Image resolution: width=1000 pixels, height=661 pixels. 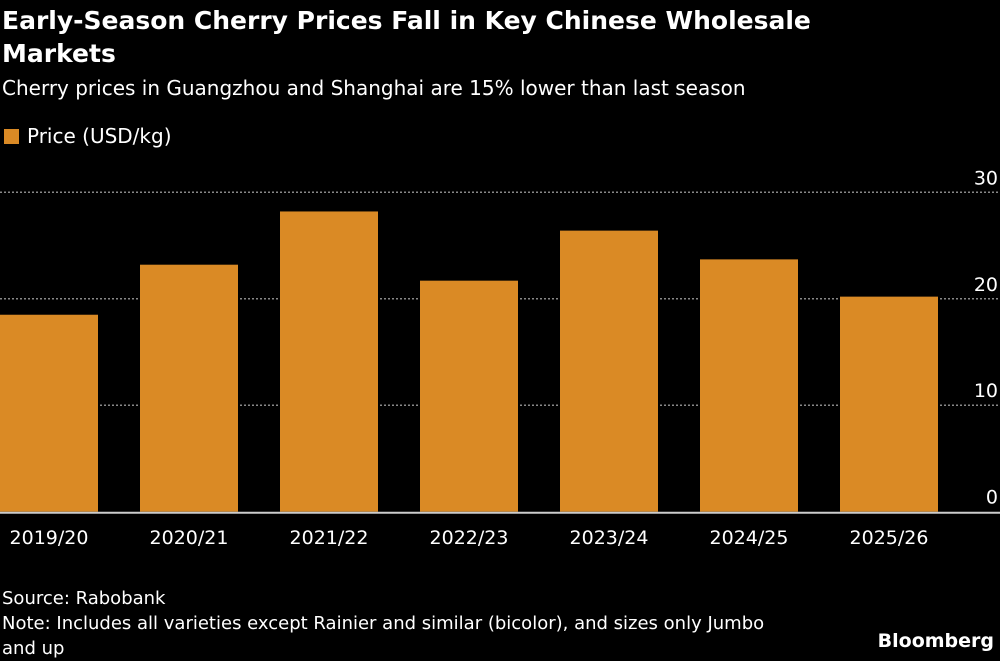 What do you see at coordinates (469, 538) in the screenshot?
I see `x-tick-label: 2022/23` at bounding box center [469, 538].